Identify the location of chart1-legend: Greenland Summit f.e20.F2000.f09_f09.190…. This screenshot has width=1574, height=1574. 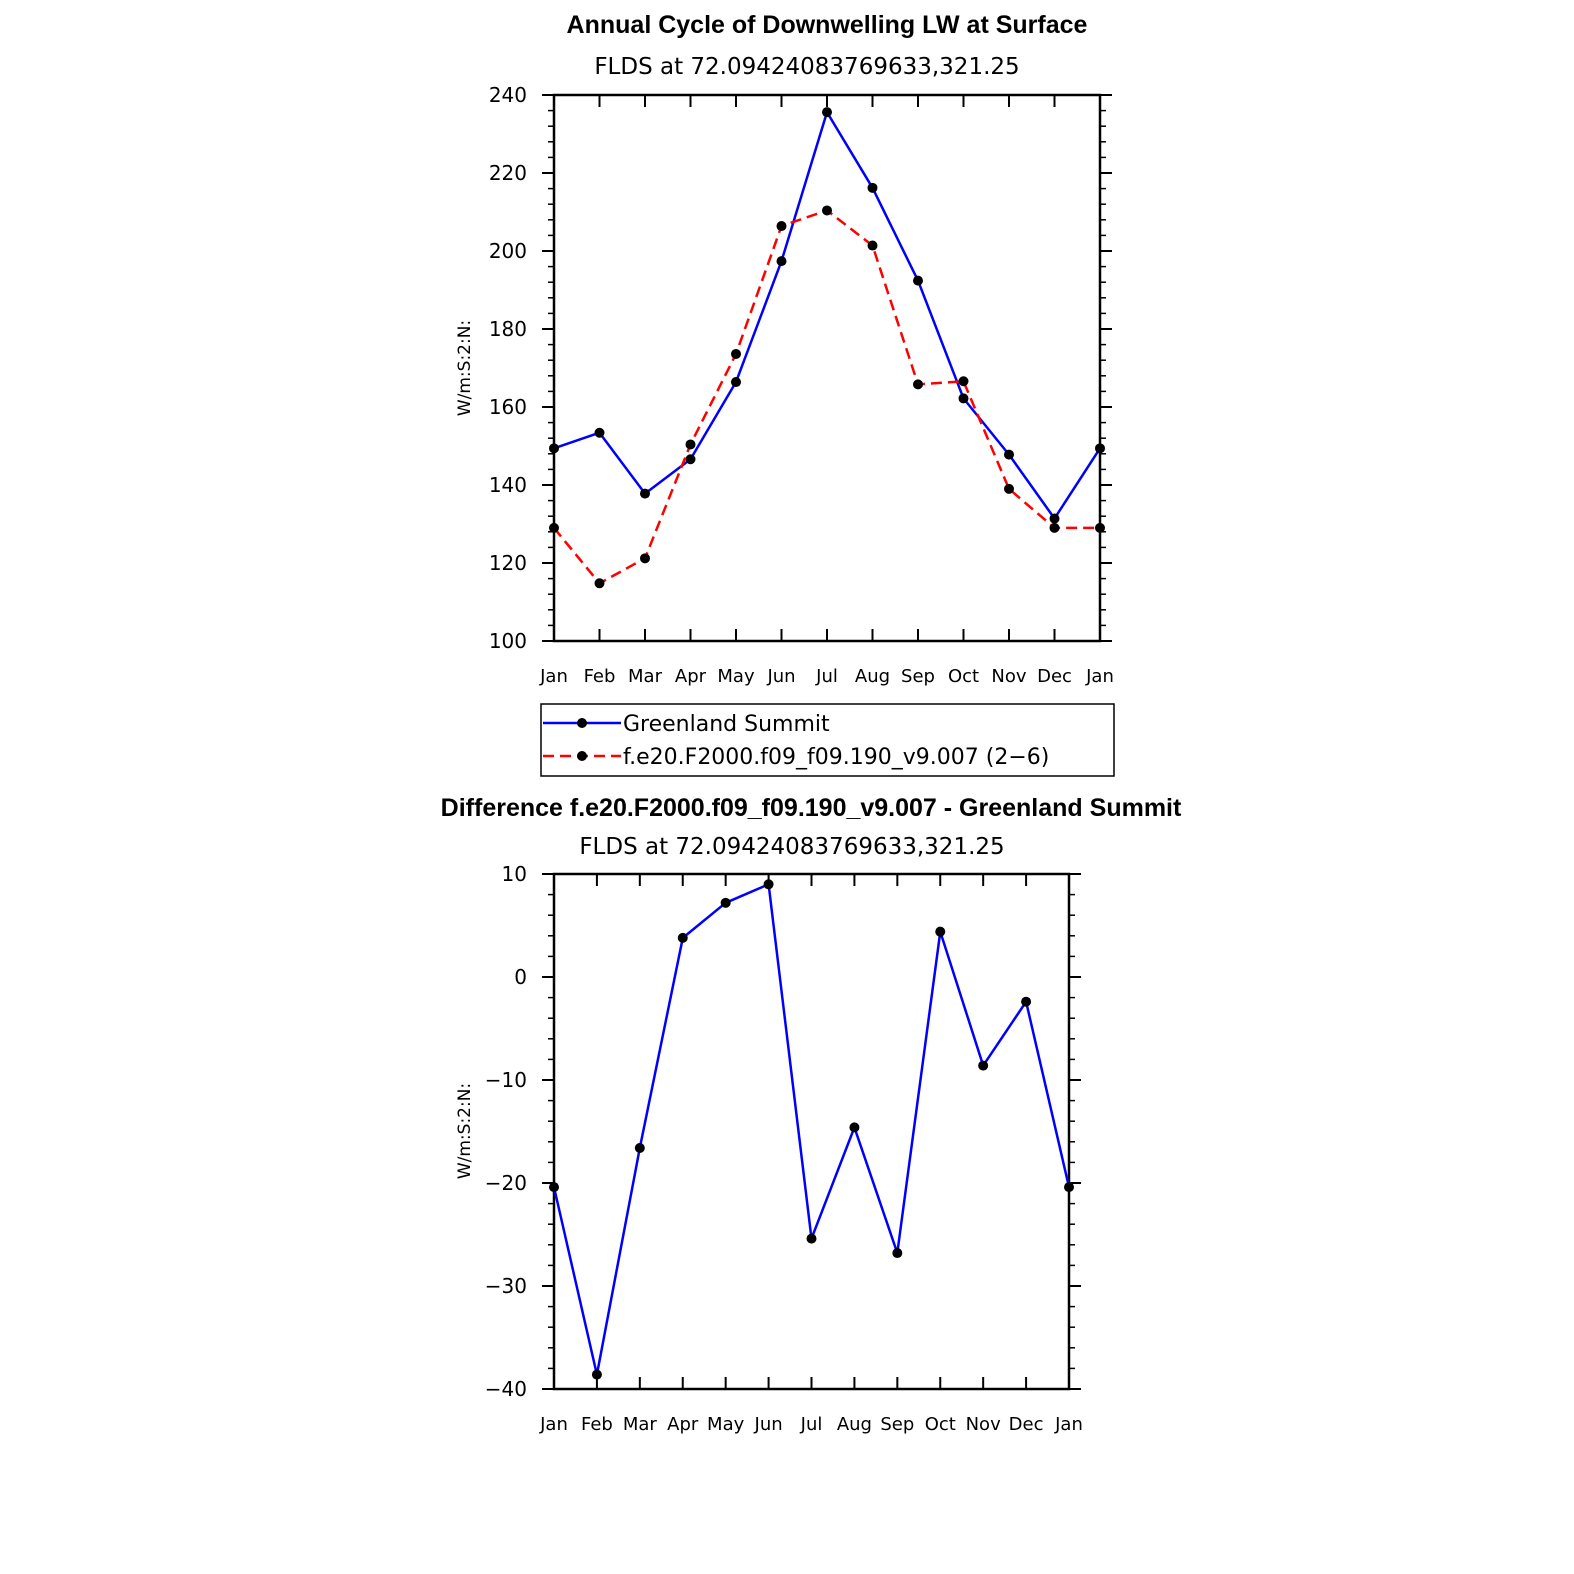
(827, 740).